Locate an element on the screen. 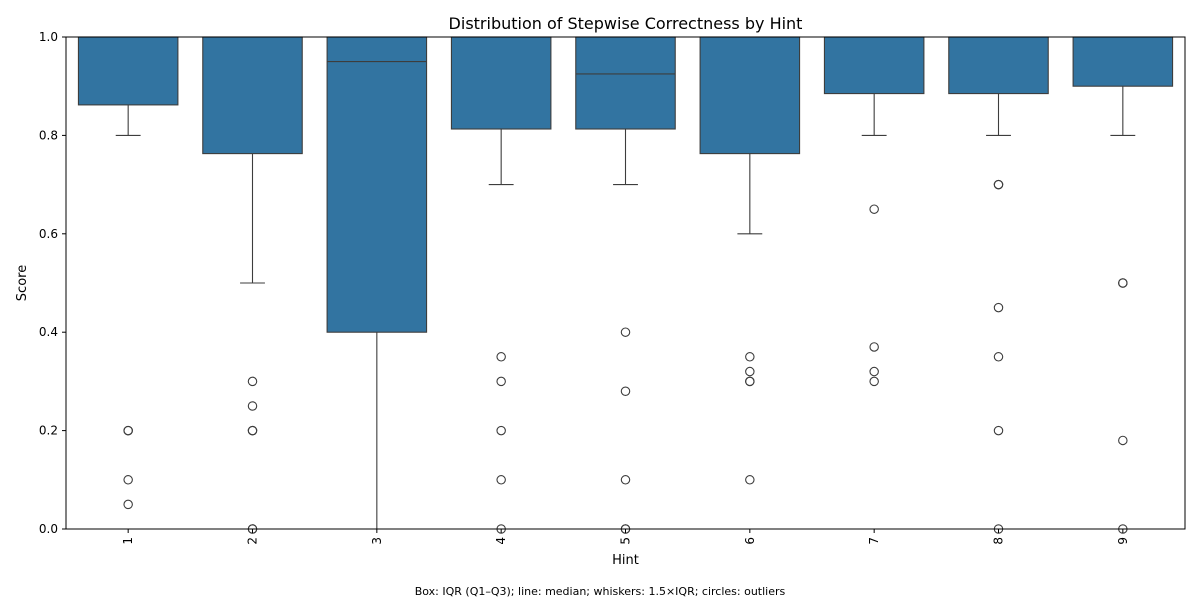 This screenshot has height=600, width=1200. x-tick-label: 4 is located at coordinates (501, 541).